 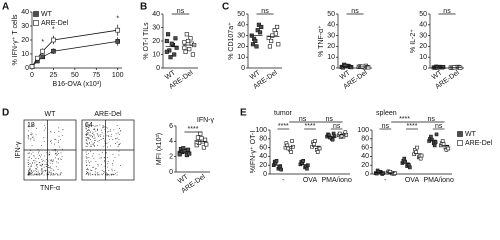 What do you see at coordinates (25, 54) in the screenshot?
I see `y-tick-label: 10` at bounding box center [25, 54].